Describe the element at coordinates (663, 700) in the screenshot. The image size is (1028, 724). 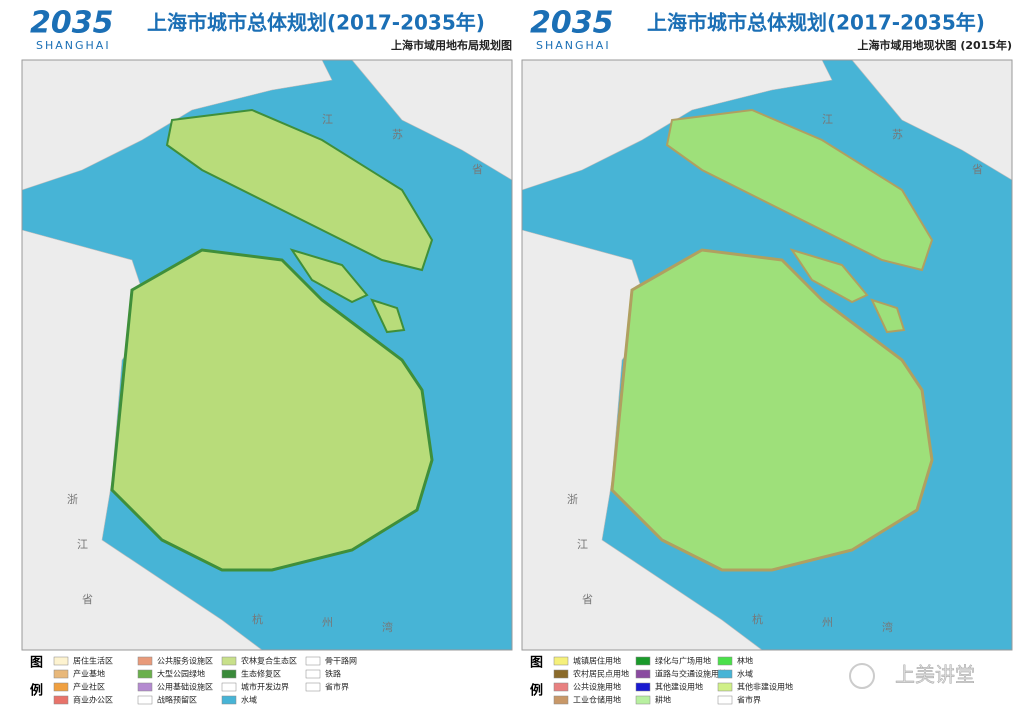
I see `legend-label: 耕地` at that location.